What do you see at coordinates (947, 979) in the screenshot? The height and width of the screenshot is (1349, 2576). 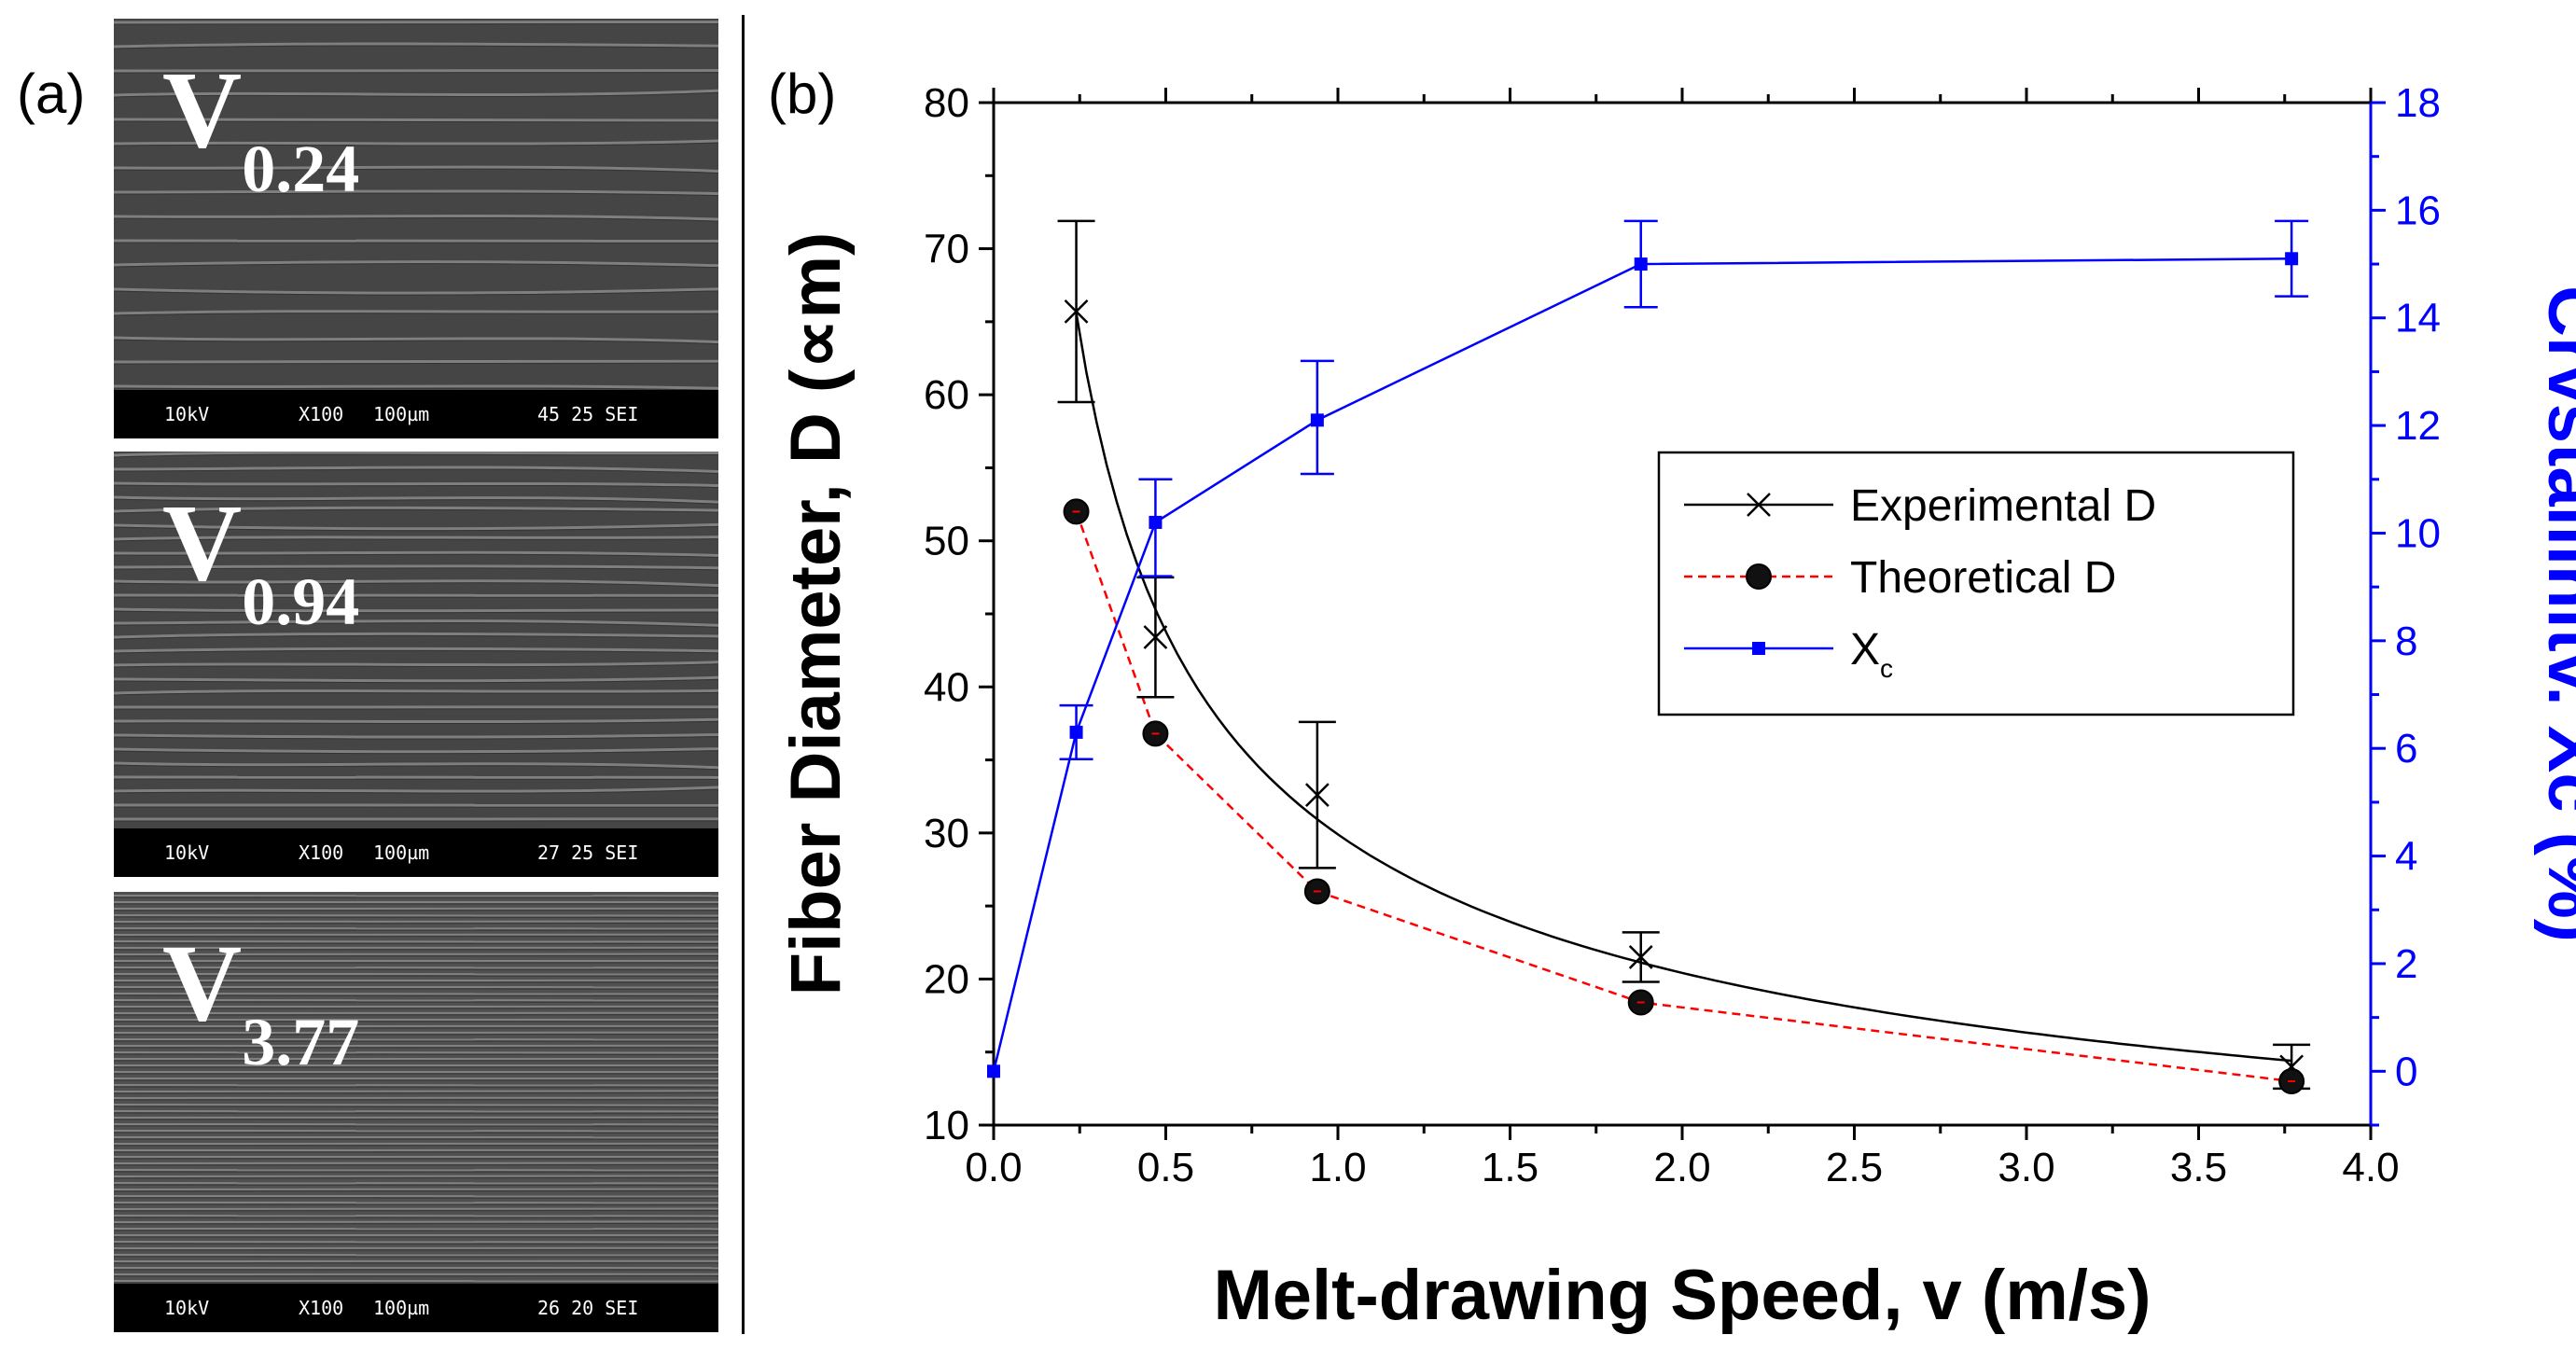 I see `y-tick-label: 20` at bounding box center [947, 979].